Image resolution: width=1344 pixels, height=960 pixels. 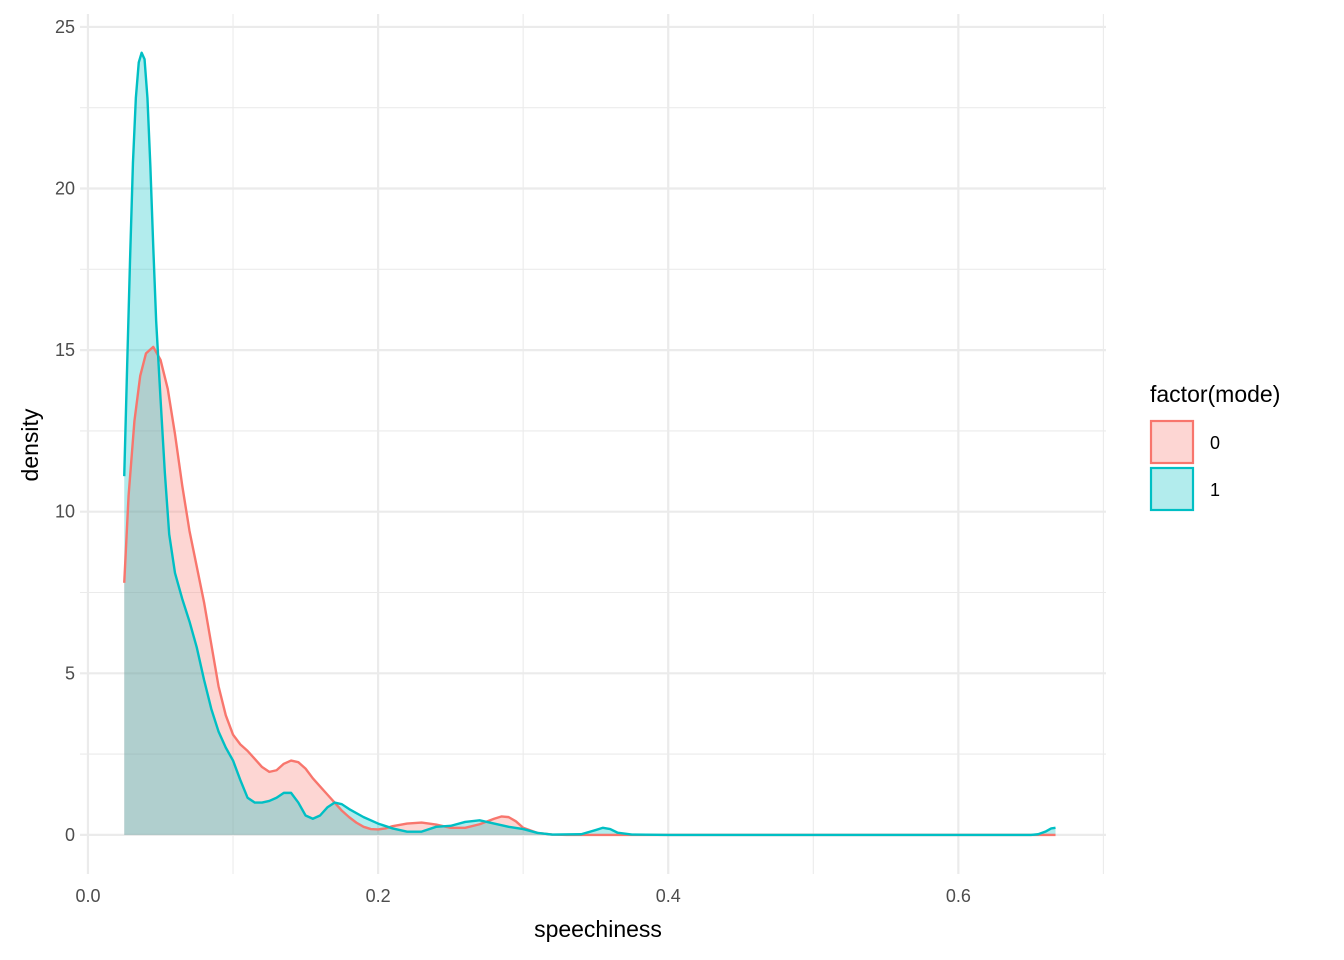 I want to click on y-tick-label: 10, so click(x=65, y=512).